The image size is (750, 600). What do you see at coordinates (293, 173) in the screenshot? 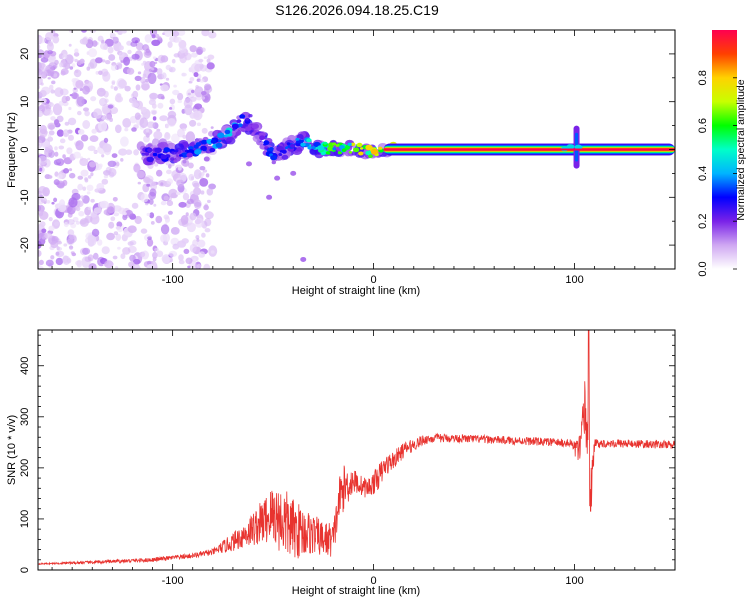
I see `signal-spot` at bounding box center [293, 173].